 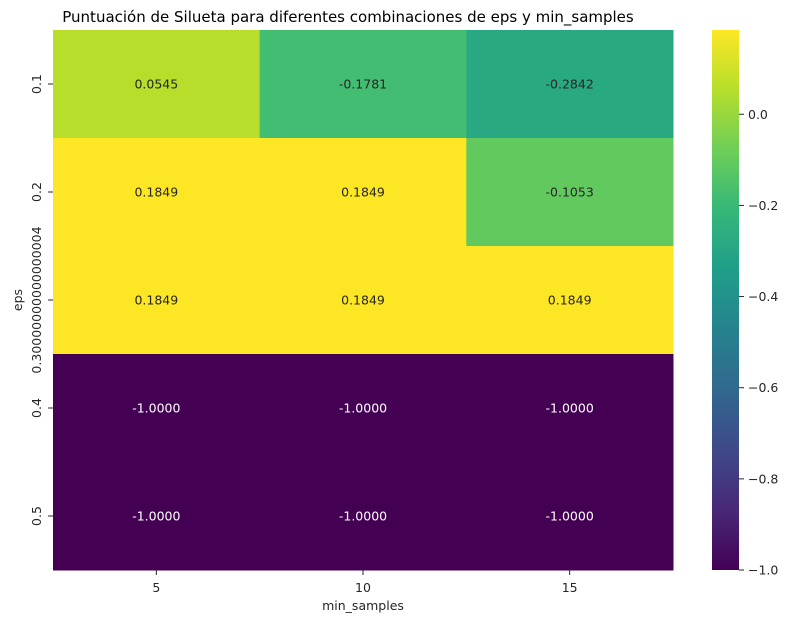 I want to click on colorbar-gradient, so click(x=725, y=300).